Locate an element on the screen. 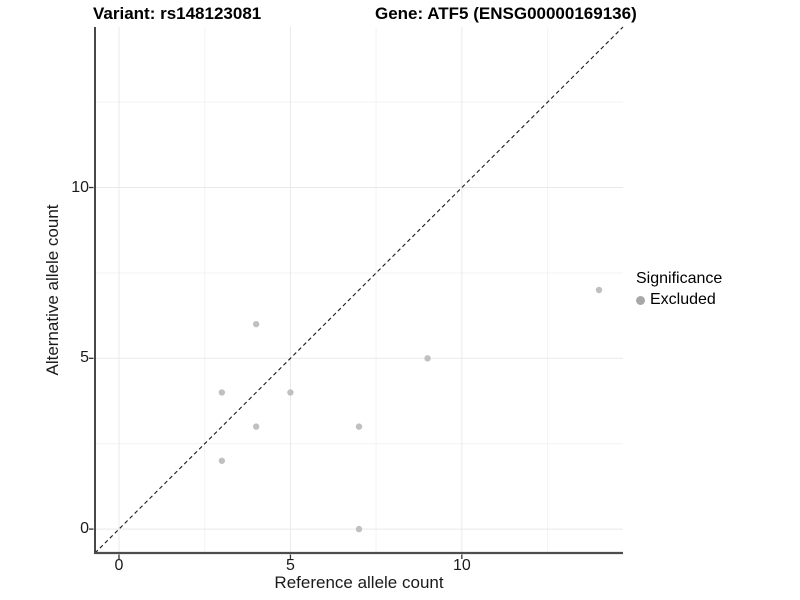 This screenshot has width=800, height=600. gene-title: Gene: ATF5 (ENSG00000169136) is located at coordinates (506, 13).